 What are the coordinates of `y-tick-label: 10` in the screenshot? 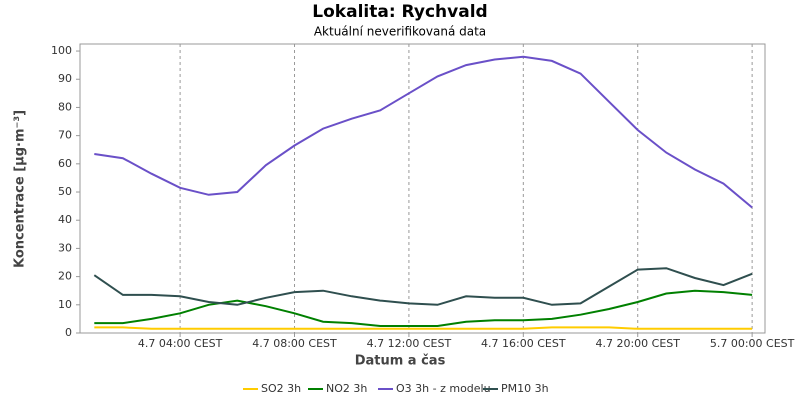 It's located at (65, 304).